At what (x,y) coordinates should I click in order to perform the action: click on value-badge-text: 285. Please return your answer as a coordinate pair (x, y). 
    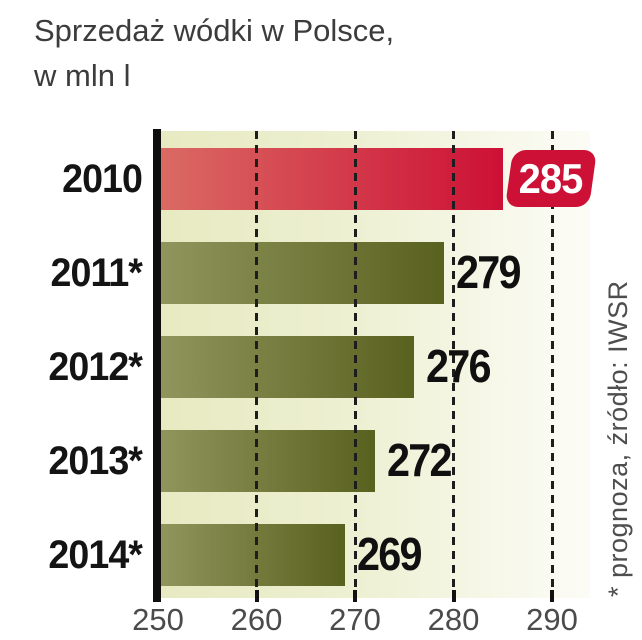
    Looking at the image, I should click on (550, 178).